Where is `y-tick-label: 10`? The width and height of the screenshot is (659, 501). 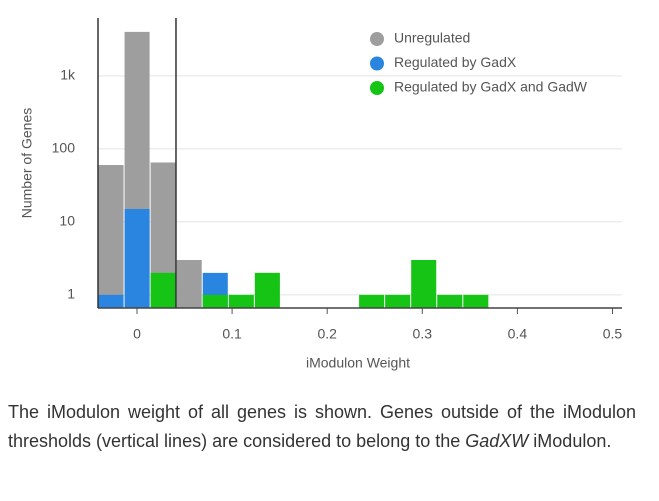
y-tick-label: 10 is located at coordinates (67, 221).